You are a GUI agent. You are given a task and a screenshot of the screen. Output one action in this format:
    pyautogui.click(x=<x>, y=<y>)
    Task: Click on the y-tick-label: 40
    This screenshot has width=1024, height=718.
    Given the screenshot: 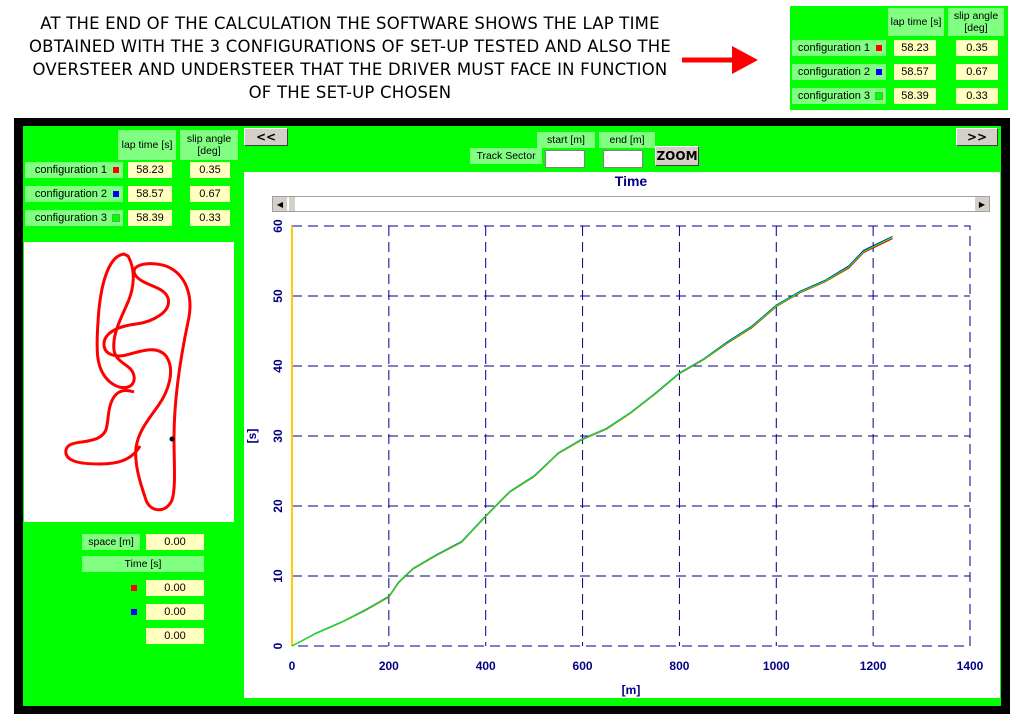 What is the action you would take?
    pyautogui.click(x=278, y=366)
    